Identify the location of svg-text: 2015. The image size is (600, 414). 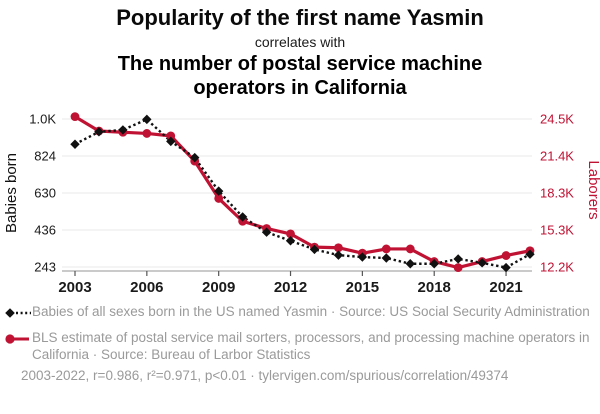
(362, 287).